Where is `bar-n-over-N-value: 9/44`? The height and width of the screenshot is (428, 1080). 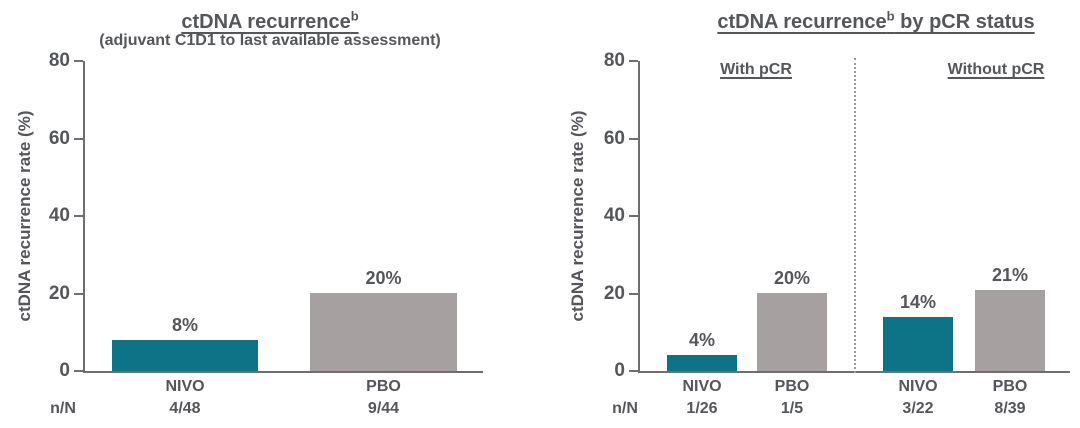
bar-n-over-N-value: 9/44 is located at coordinates (383, 408).